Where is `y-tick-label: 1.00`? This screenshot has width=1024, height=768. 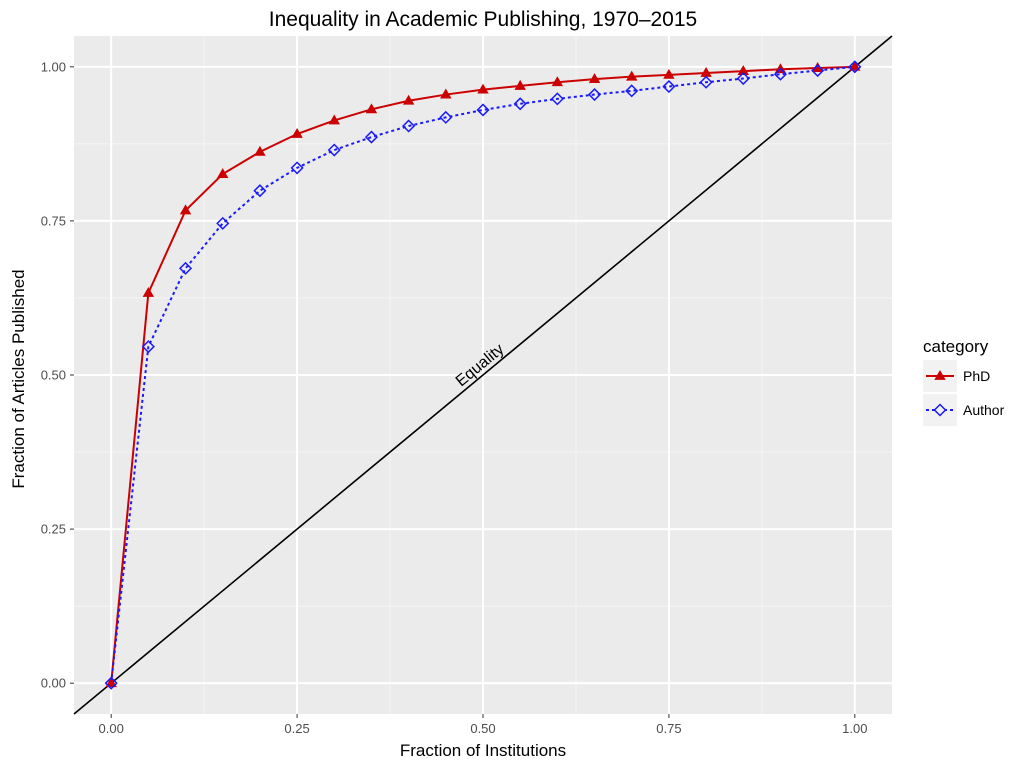 y-tick-label: 1.00 is located at coordinates (53, 66).